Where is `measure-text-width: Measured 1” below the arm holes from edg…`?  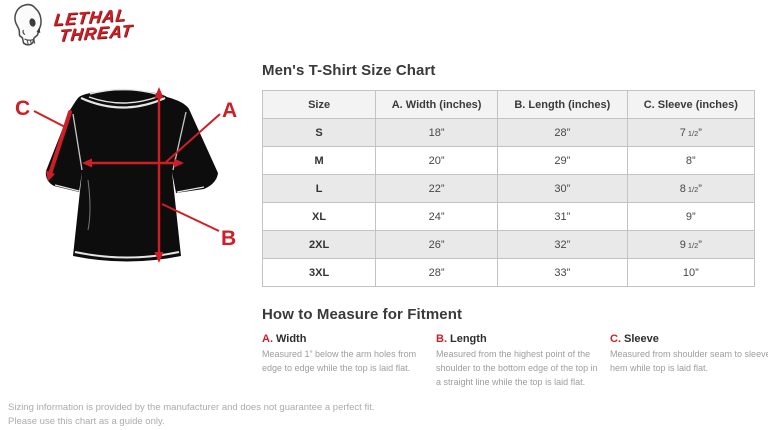
measure-text-width: Measured 1” below the arm holes from edg… is located at coordinates (339, 361).